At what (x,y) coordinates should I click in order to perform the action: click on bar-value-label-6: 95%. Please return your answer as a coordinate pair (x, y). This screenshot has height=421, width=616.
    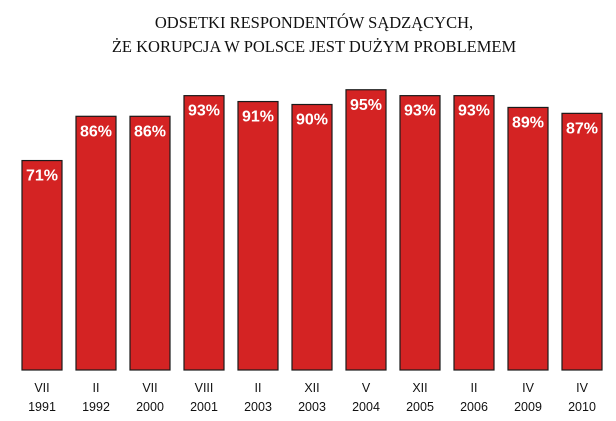
    Looking at the image, I should click on (366, 105).